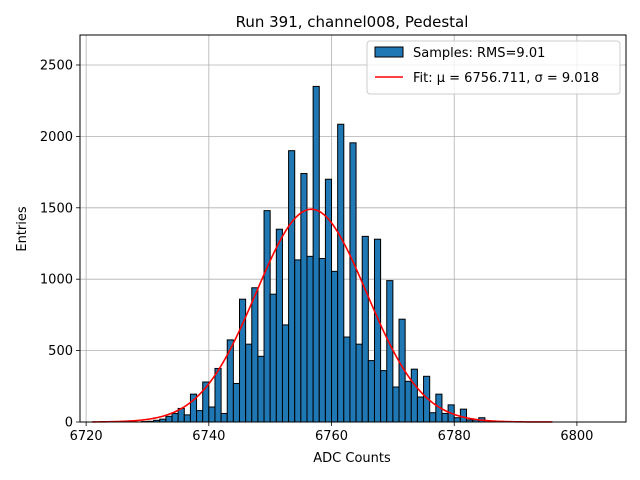  I want to click on chart-title: Run 391, channel008, Pedestal, so click(352, 22).